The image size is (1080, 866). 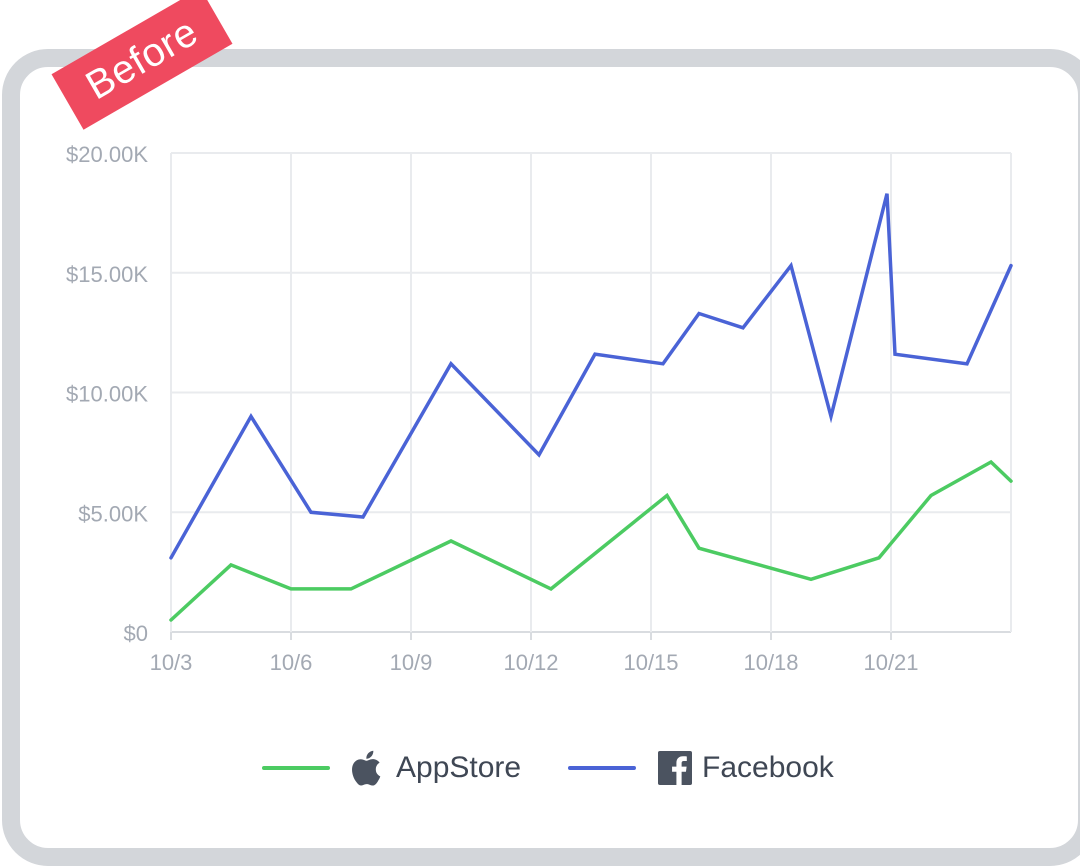 What do you see at coordinates (591, 540) in the screenshot?
I see `series-line-appstore` at bounding box center [591, 540].